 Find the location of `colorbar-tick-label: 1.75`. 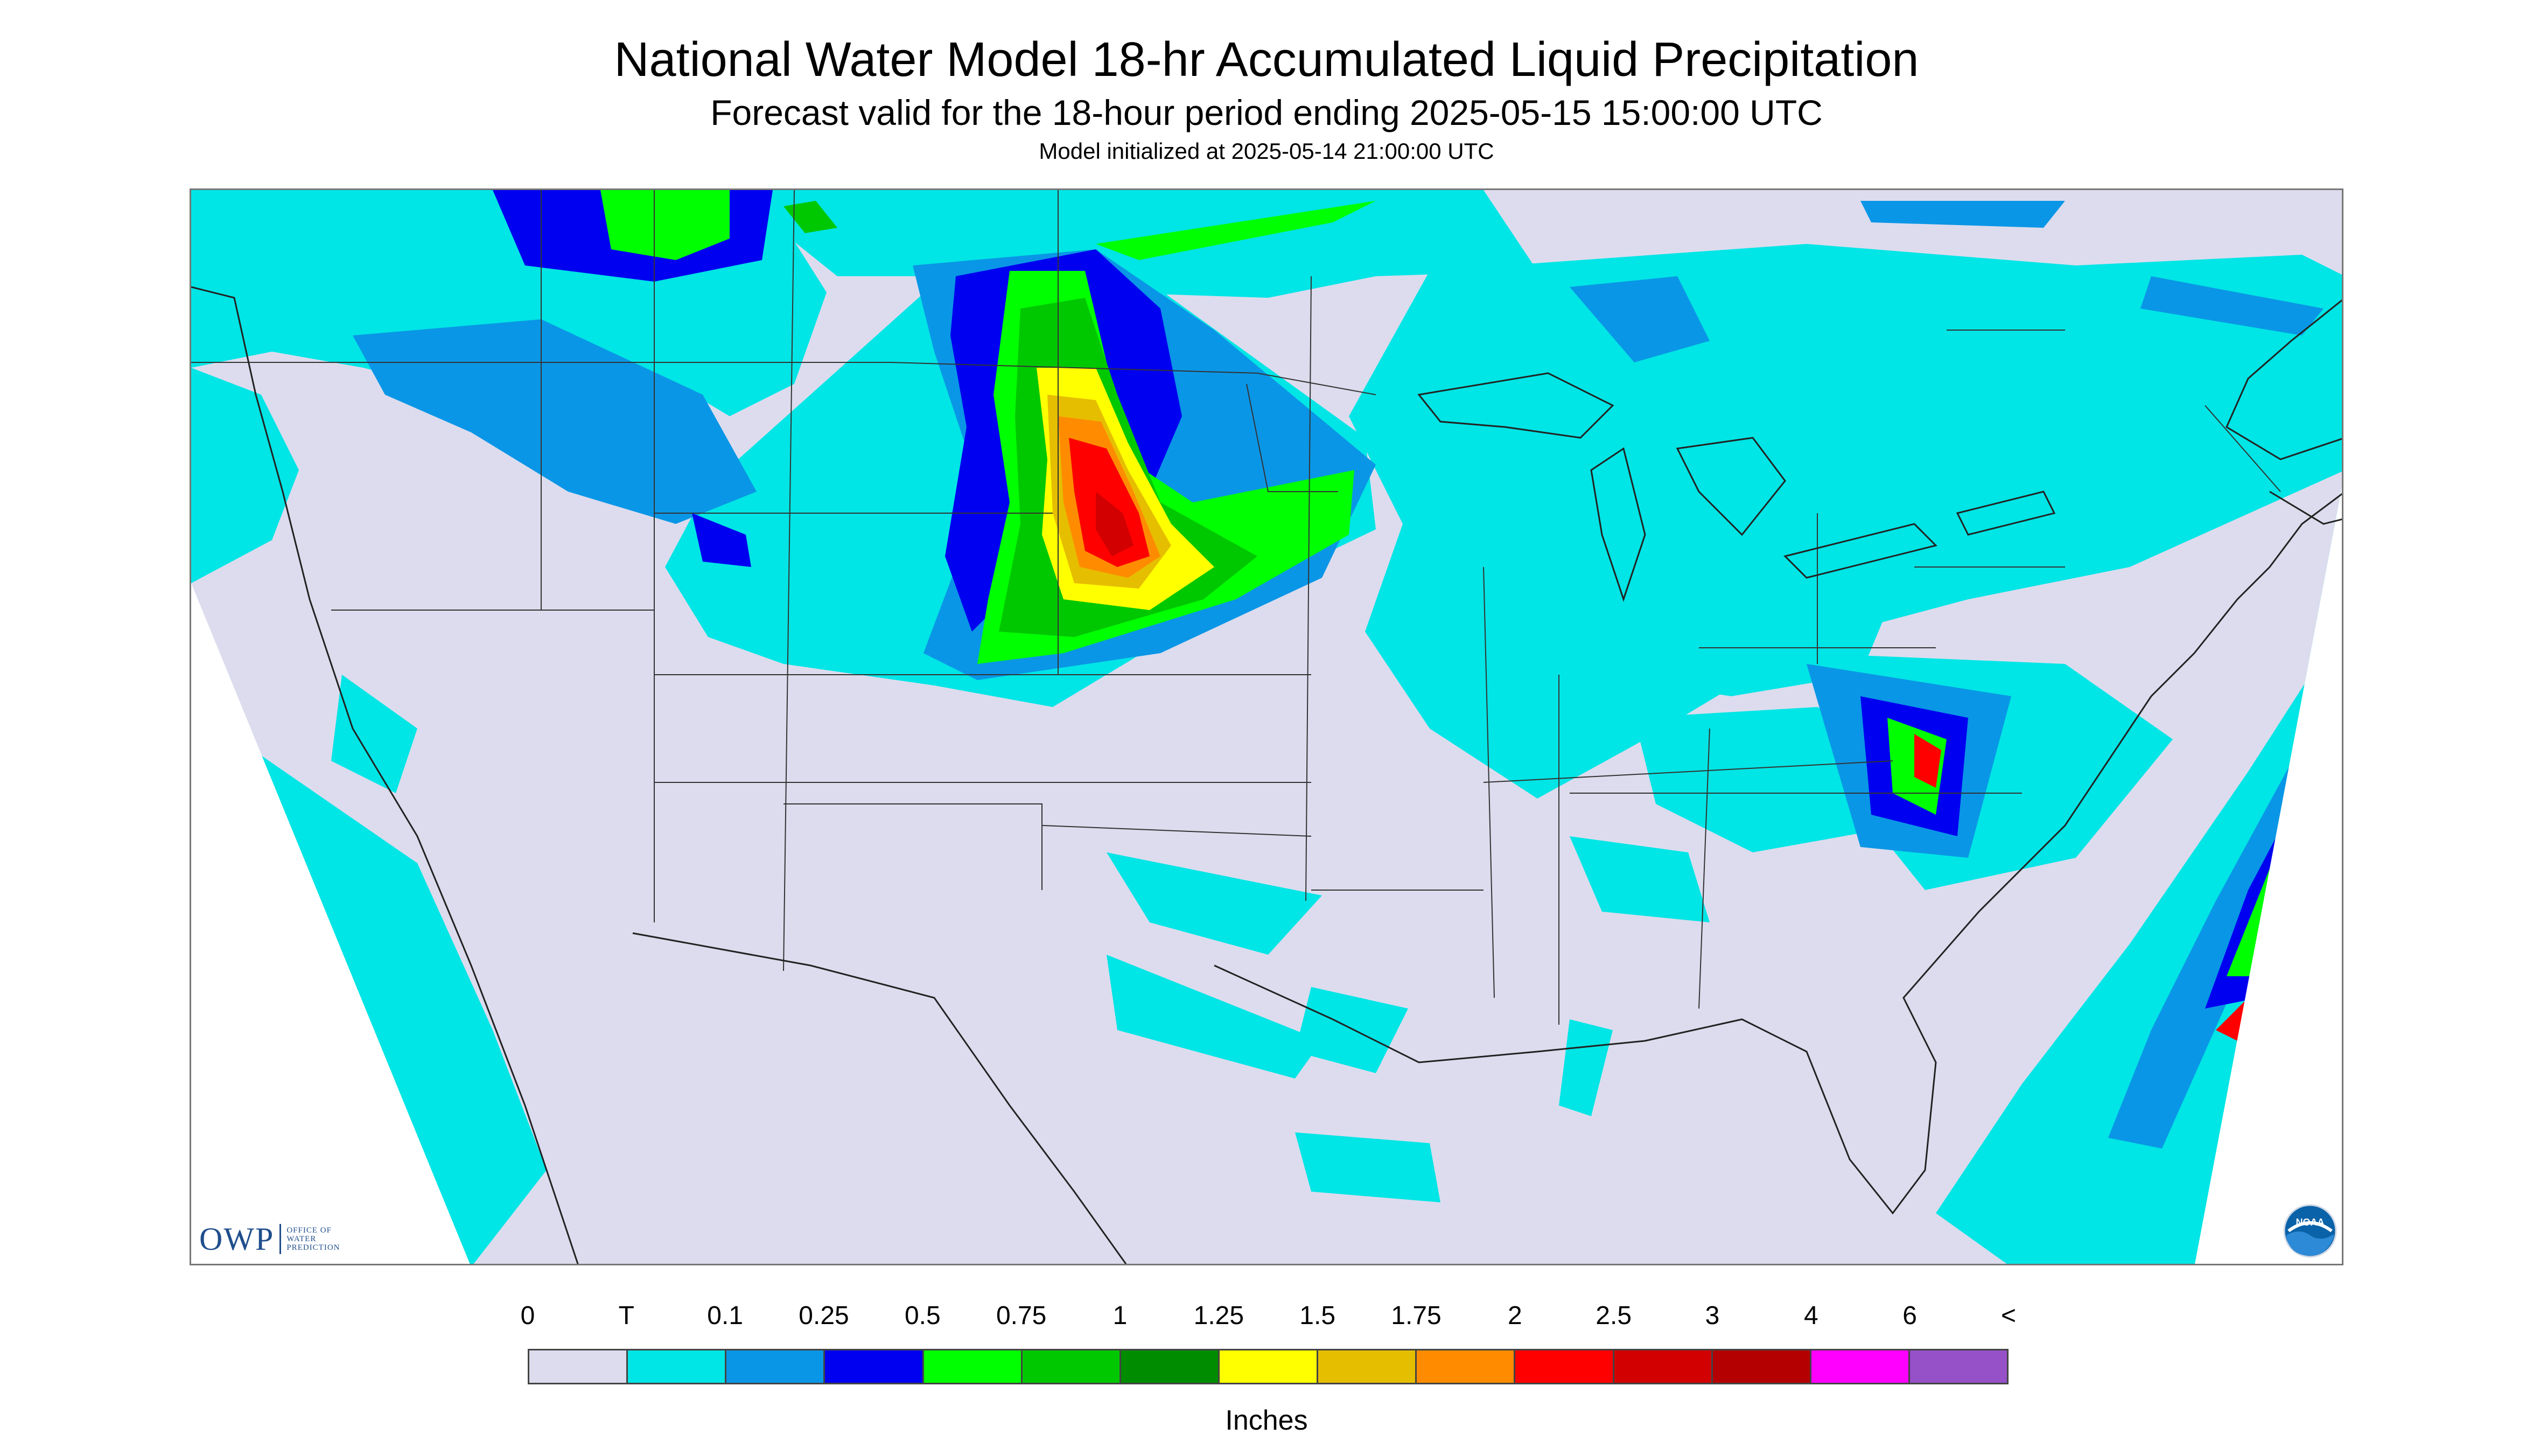

colorbar-tick-label: 1.75 is located at coordinates (1417, 1315).